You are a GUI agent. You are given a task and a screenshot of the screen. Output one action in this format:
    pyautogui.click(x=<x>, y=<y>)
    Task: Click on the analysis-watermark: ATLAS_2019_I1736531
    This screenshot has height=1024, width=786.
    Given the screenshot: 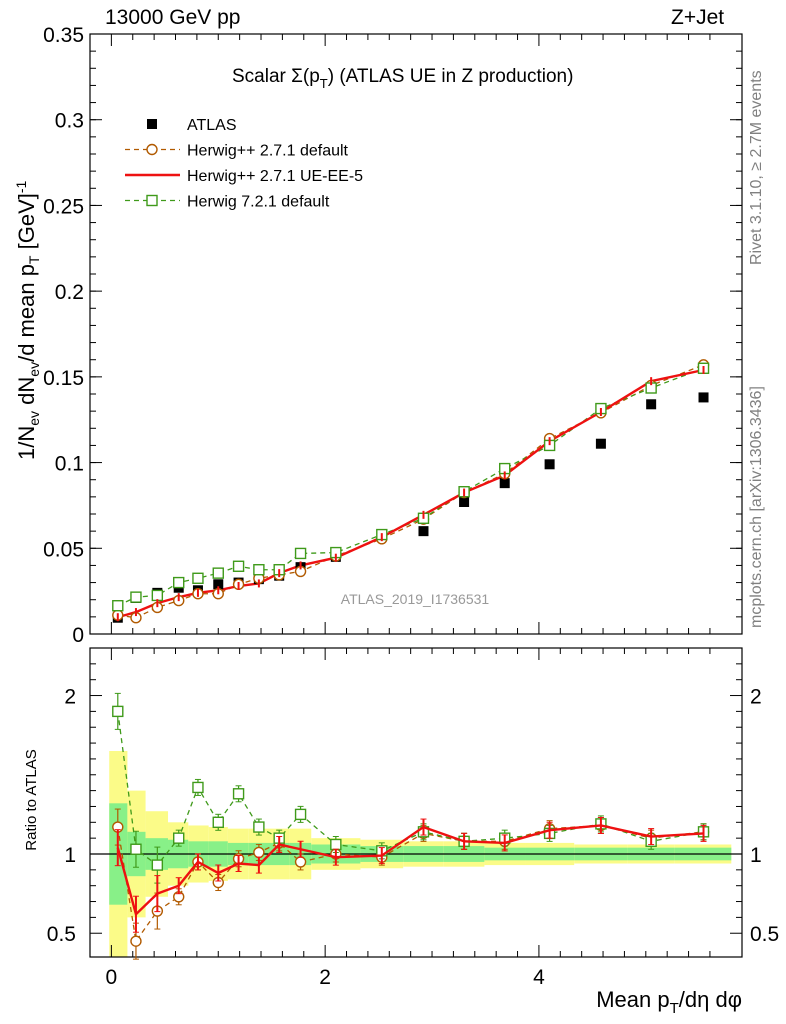 What is the action you would take?
    pyautogui.click(x=415, y=599)
    